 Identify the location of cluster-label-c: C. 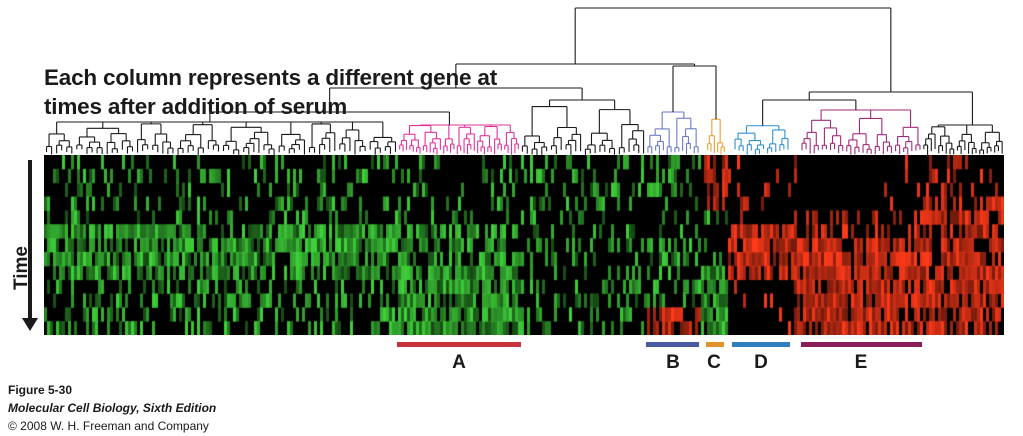
(714, 362).